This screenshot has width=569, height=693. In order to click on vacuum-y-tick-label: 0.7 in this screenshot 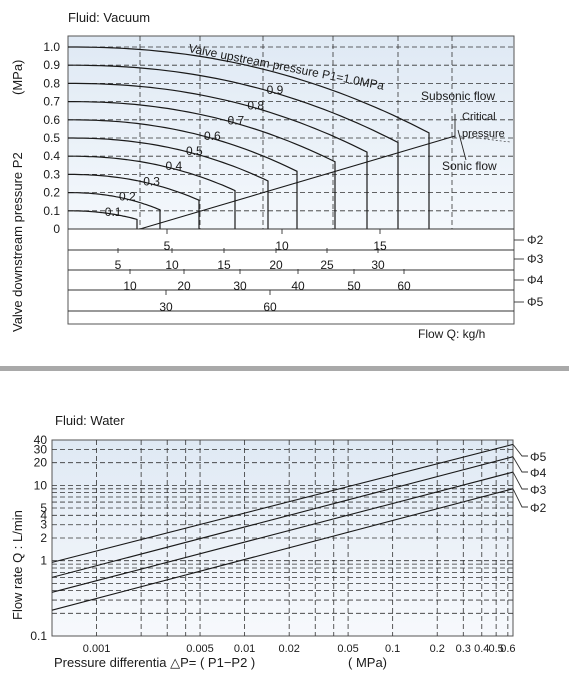, I will do `click(51, 102)`.